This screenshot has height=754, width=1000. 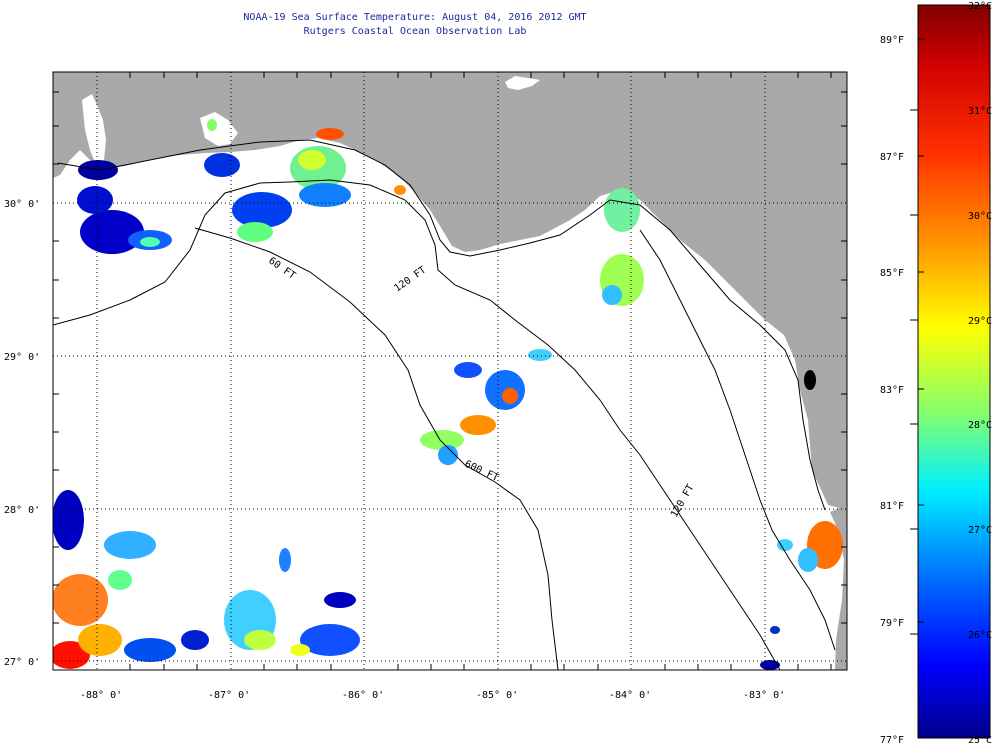 What do you see at coordinates (980, 635) in the screenshot?
I see `colorbar-c-26: 26°C` at bounding box center [980, 635].